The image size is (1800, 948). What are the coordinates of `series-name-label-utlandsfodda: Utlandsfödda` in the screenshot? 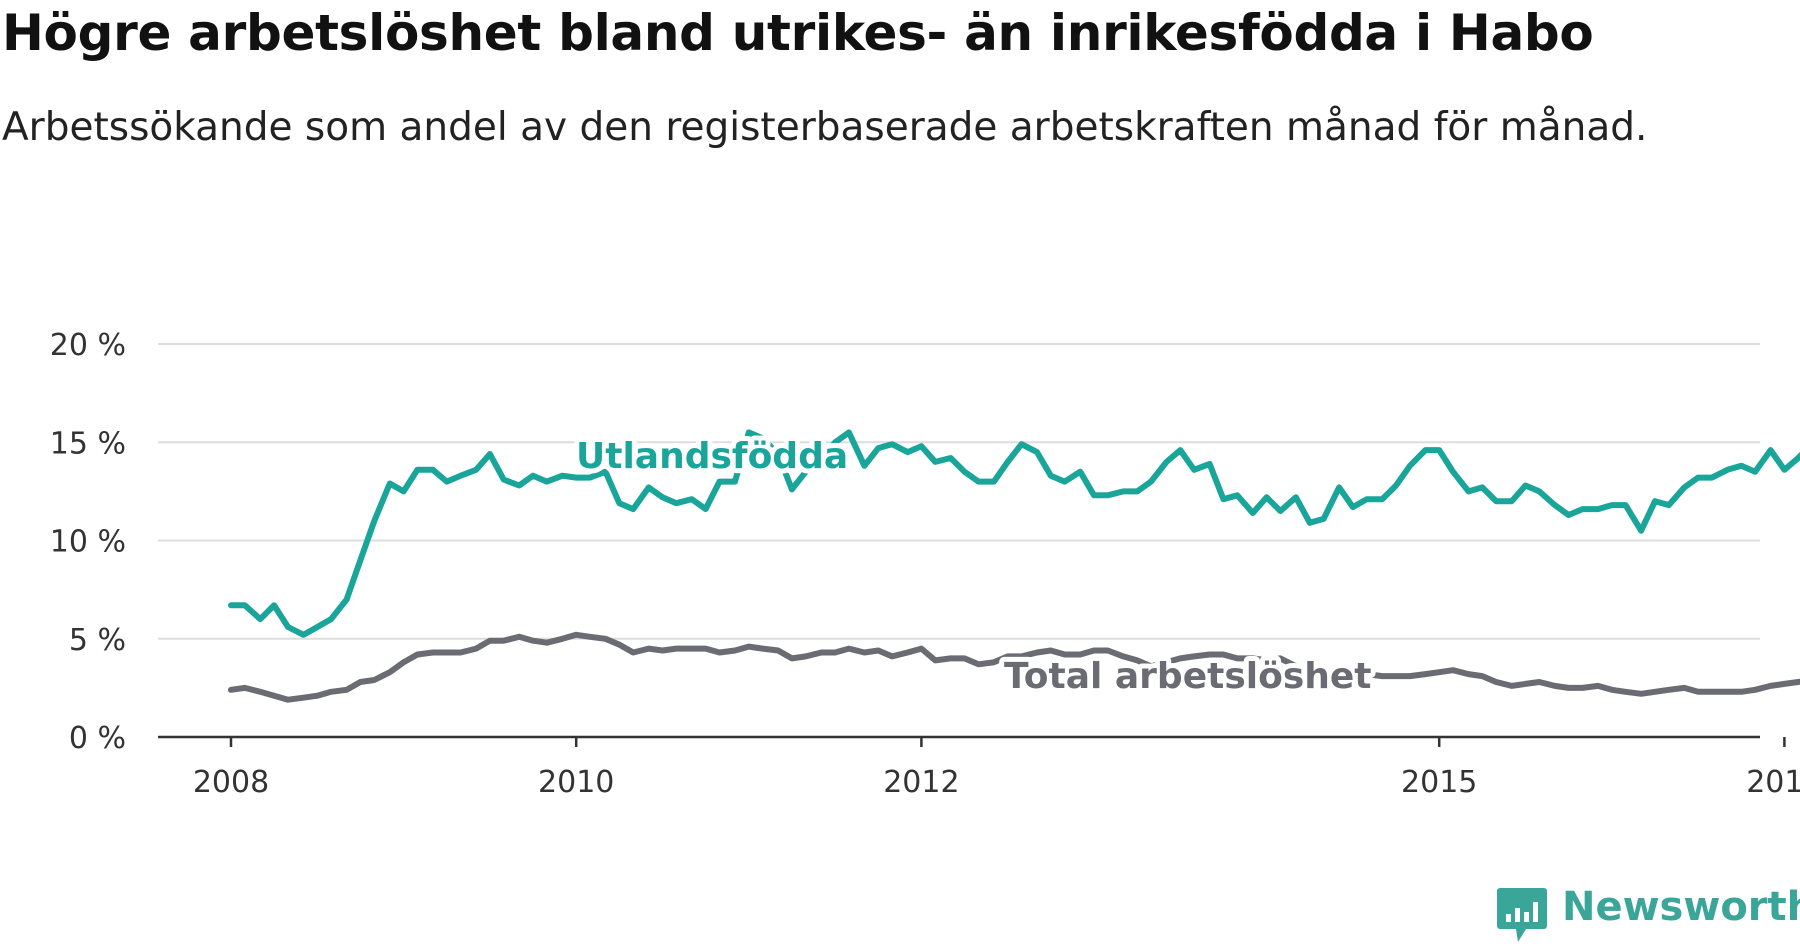 It's located at (712, 456).